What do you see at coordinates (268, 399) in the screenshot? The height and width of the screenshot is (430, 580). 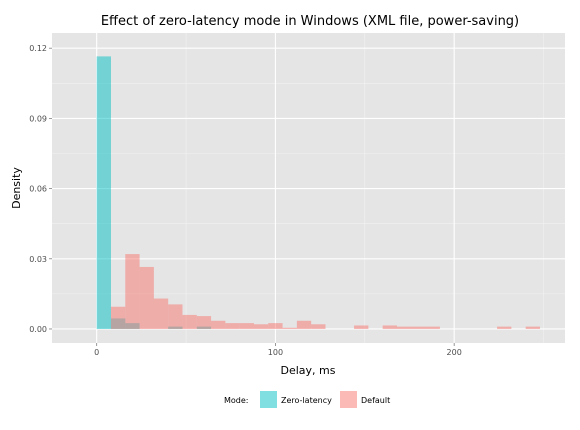 I see `legend-key-zero-latency` at bounding box center [268, 399].